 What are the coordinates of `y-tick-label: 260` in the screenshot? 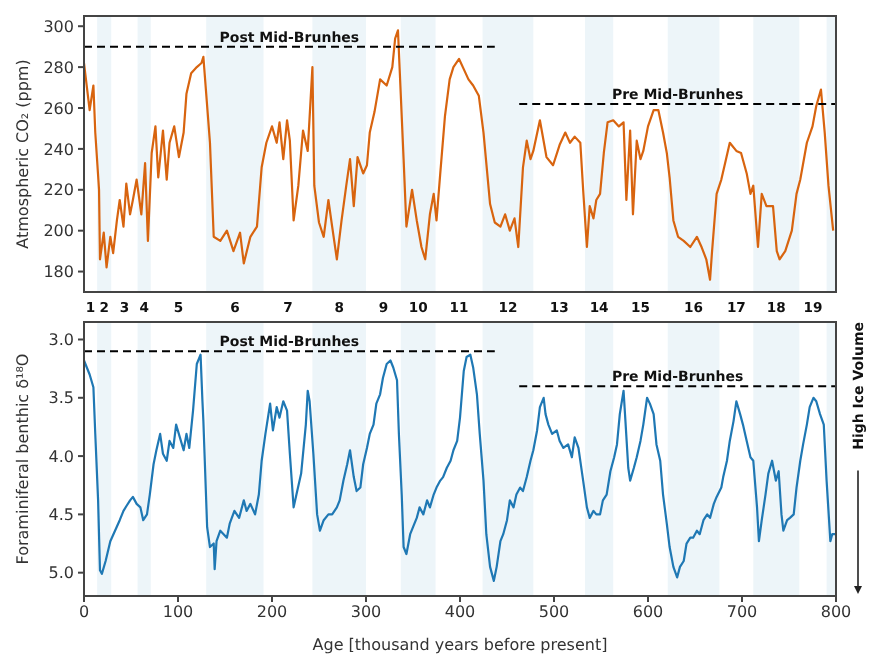 It's located at (58, 108).